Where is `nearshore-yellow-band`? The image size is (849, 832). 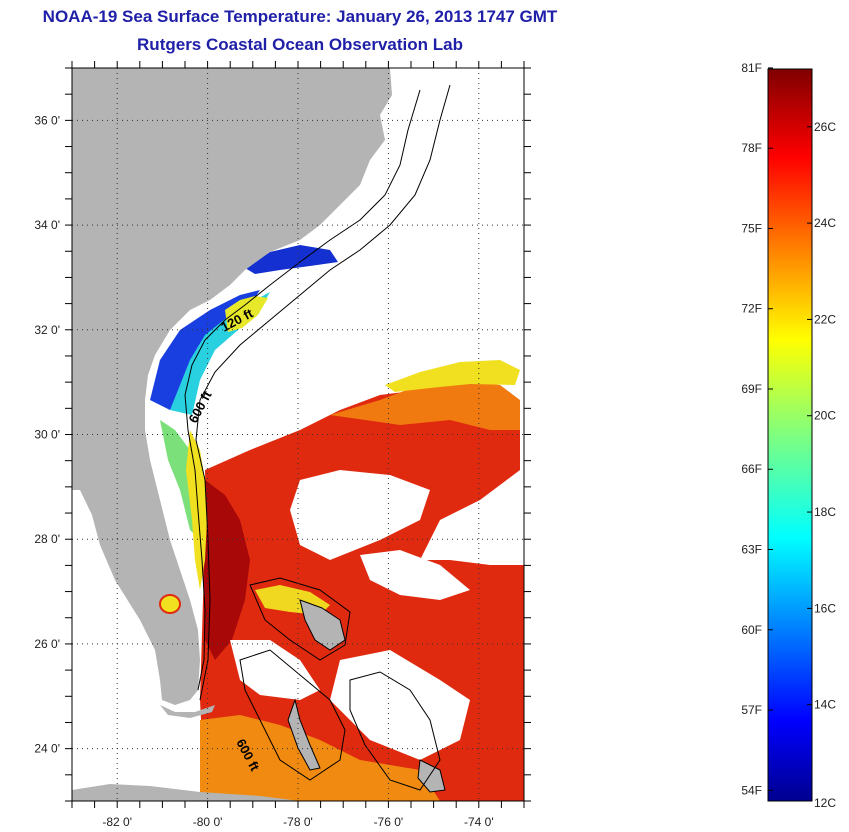 nearshore-yellow-band is located at coordinates (196, 510).